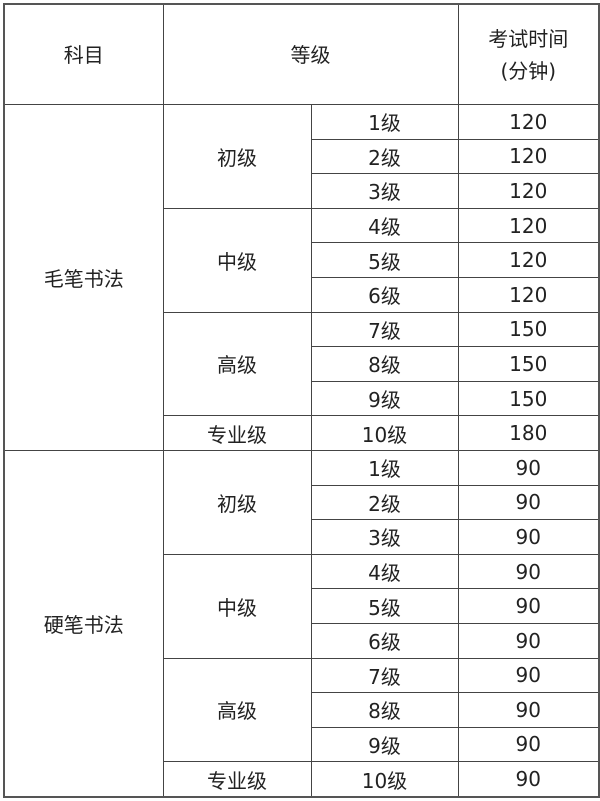 The height and width of the screenshot is (801, 600). I want to click on table-row: 中级 4级 90, so click(302, 606).